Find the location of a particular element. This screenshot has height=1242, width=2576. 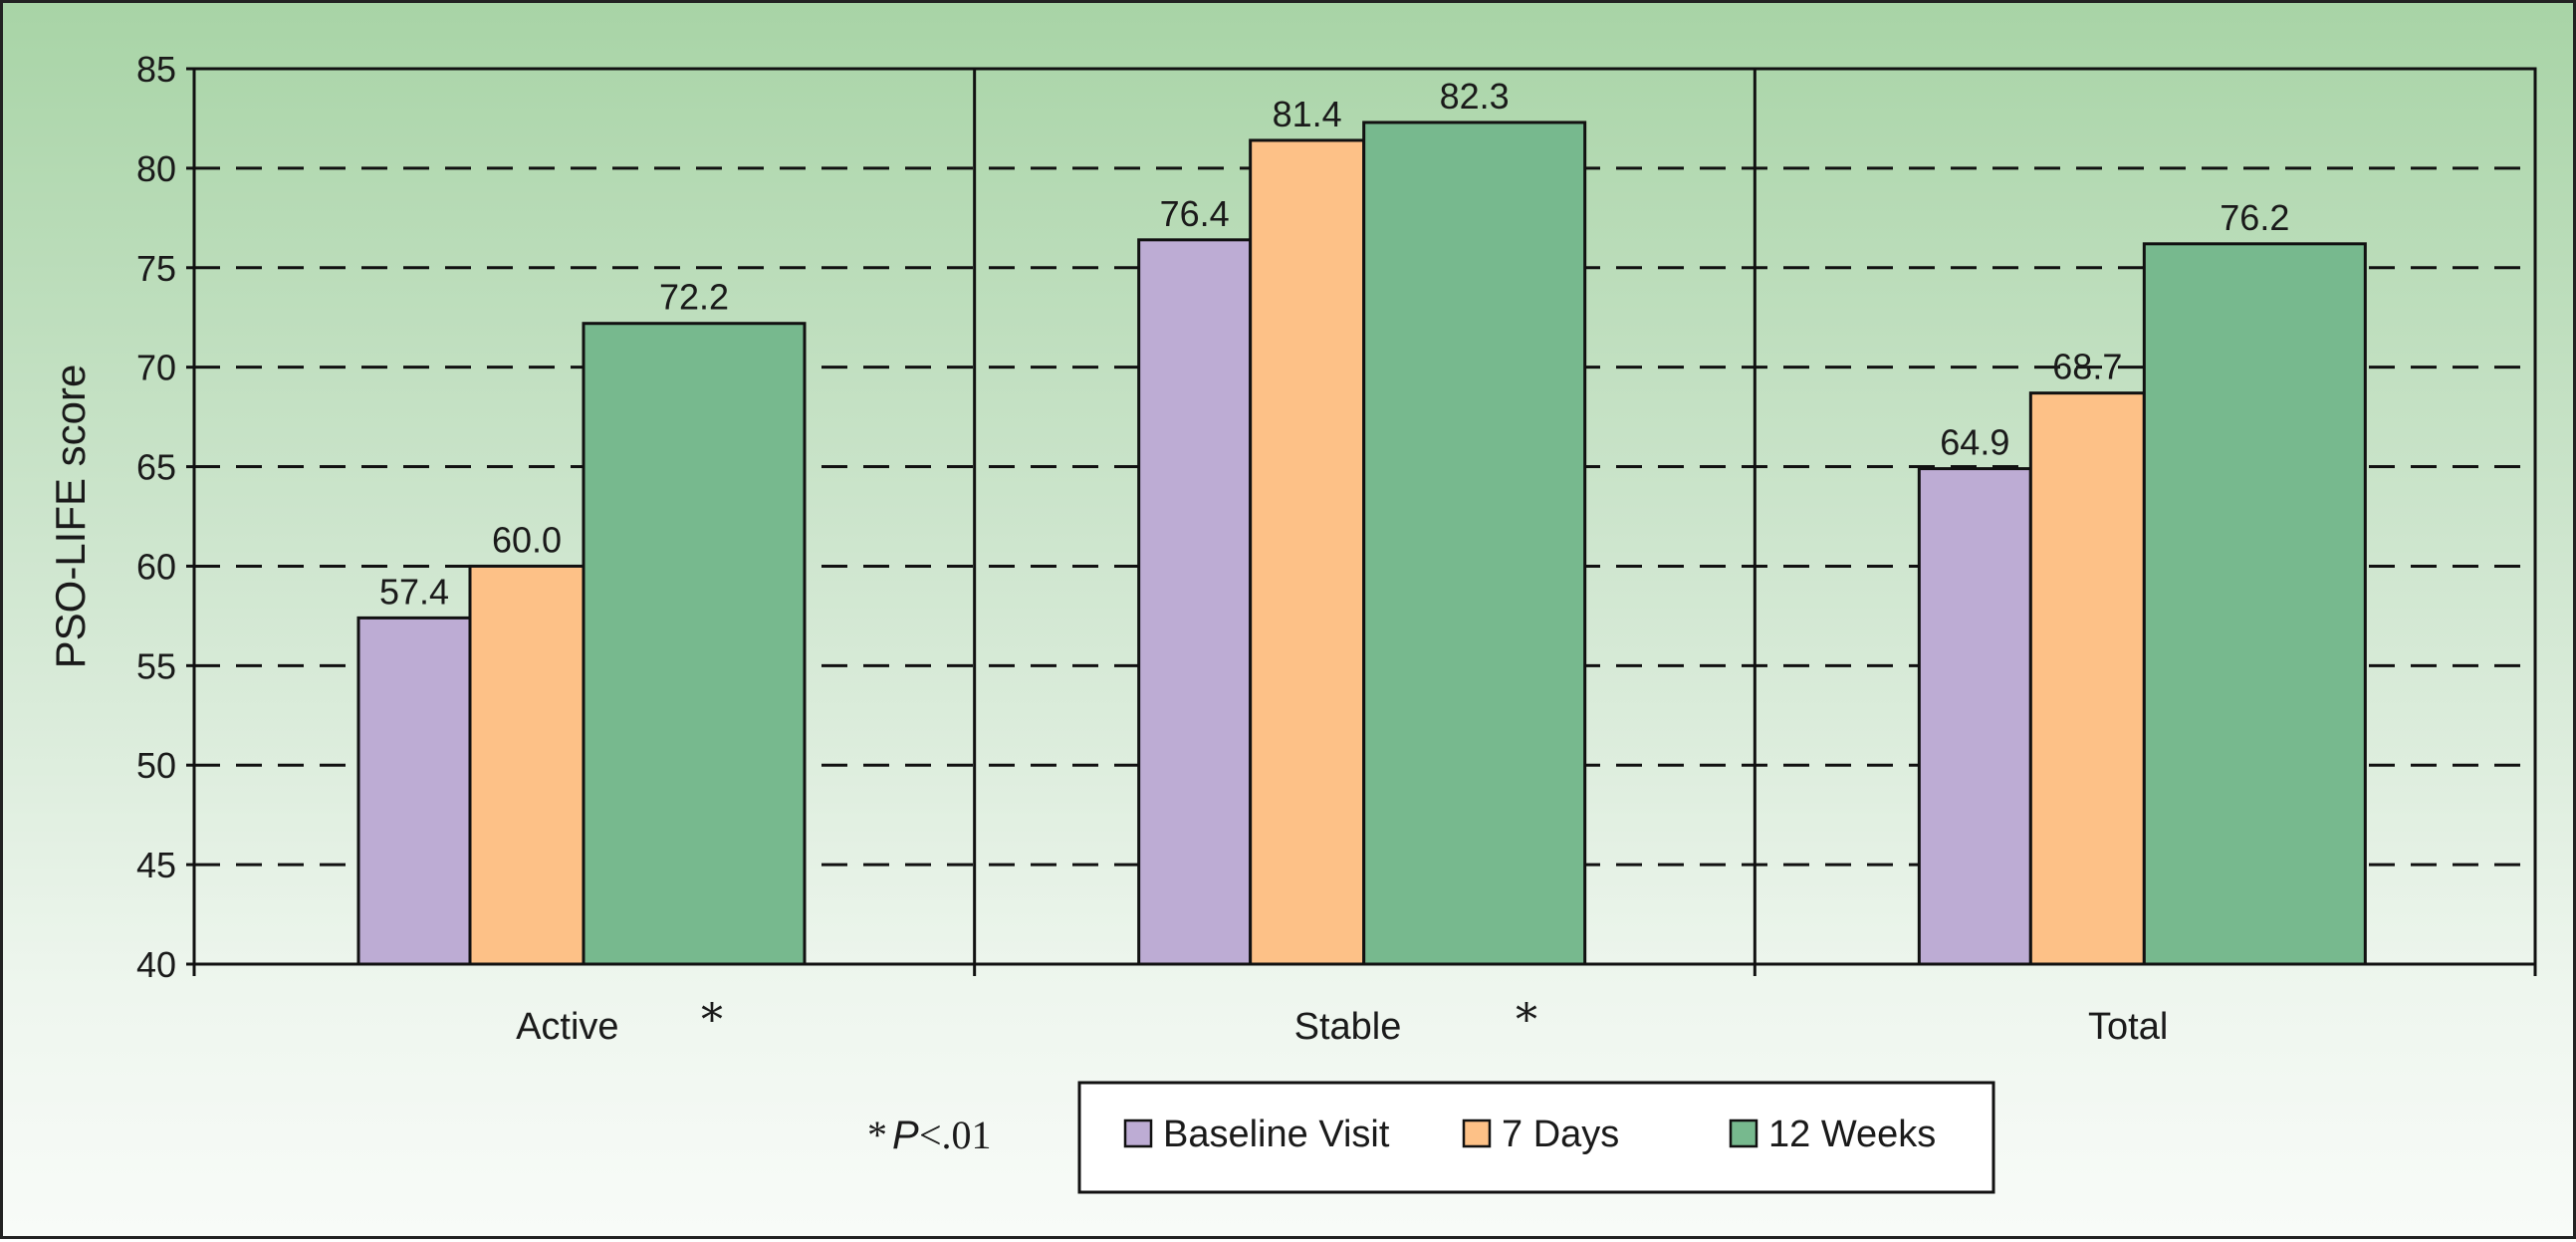

bar-value-label: 72.2 is located at coordinates (694, 297).